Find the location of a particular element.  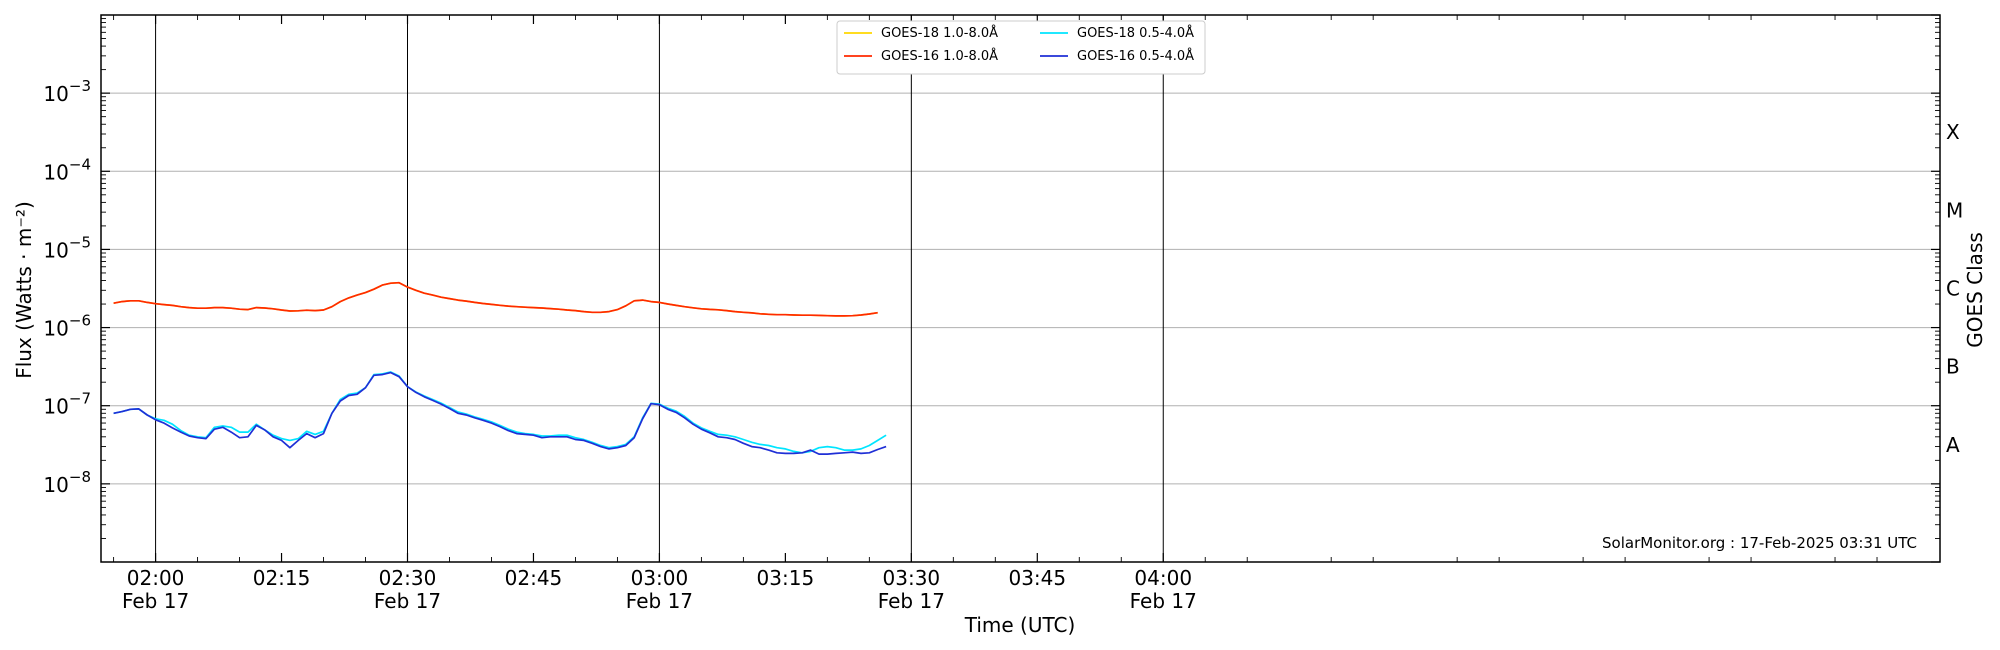

goes-class-label: A is located at coordinates (1953, 445).